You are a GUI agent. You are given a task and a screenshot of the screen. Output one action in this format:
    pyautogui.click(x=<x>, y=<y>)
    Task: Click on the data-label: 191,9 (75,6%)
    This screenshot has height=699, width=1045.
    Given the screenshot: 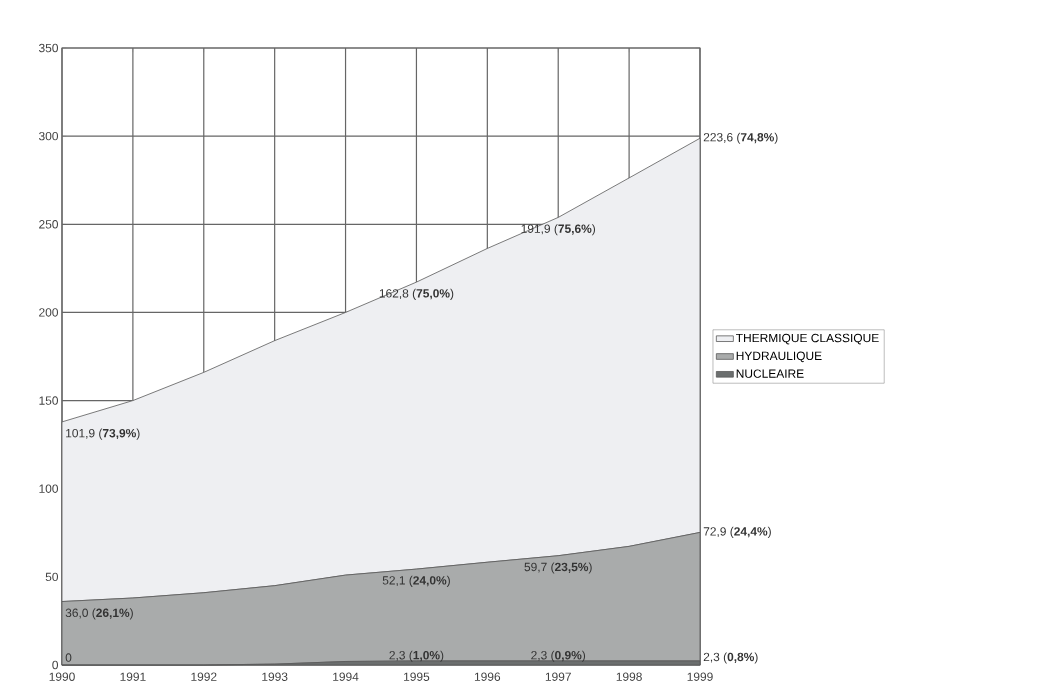 What is the action you would take?
    pyautogui.click(x=558, y=230)
    